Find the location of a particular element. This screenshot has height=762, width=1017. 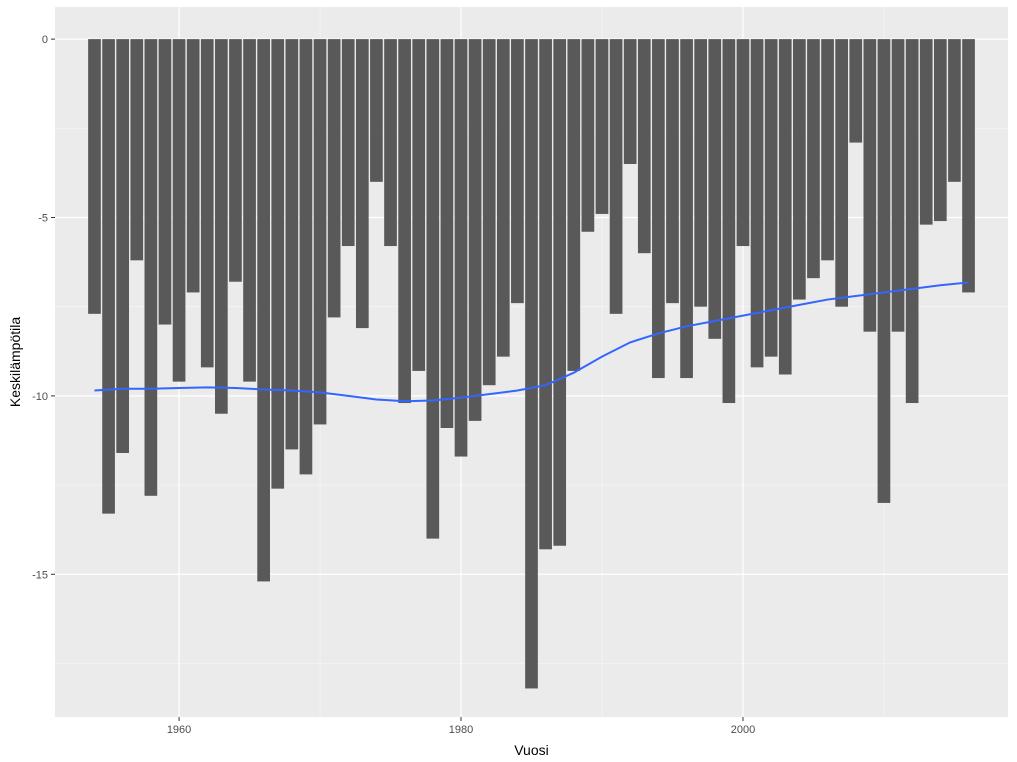

bar-1967 is located at coordinates (278, 264).